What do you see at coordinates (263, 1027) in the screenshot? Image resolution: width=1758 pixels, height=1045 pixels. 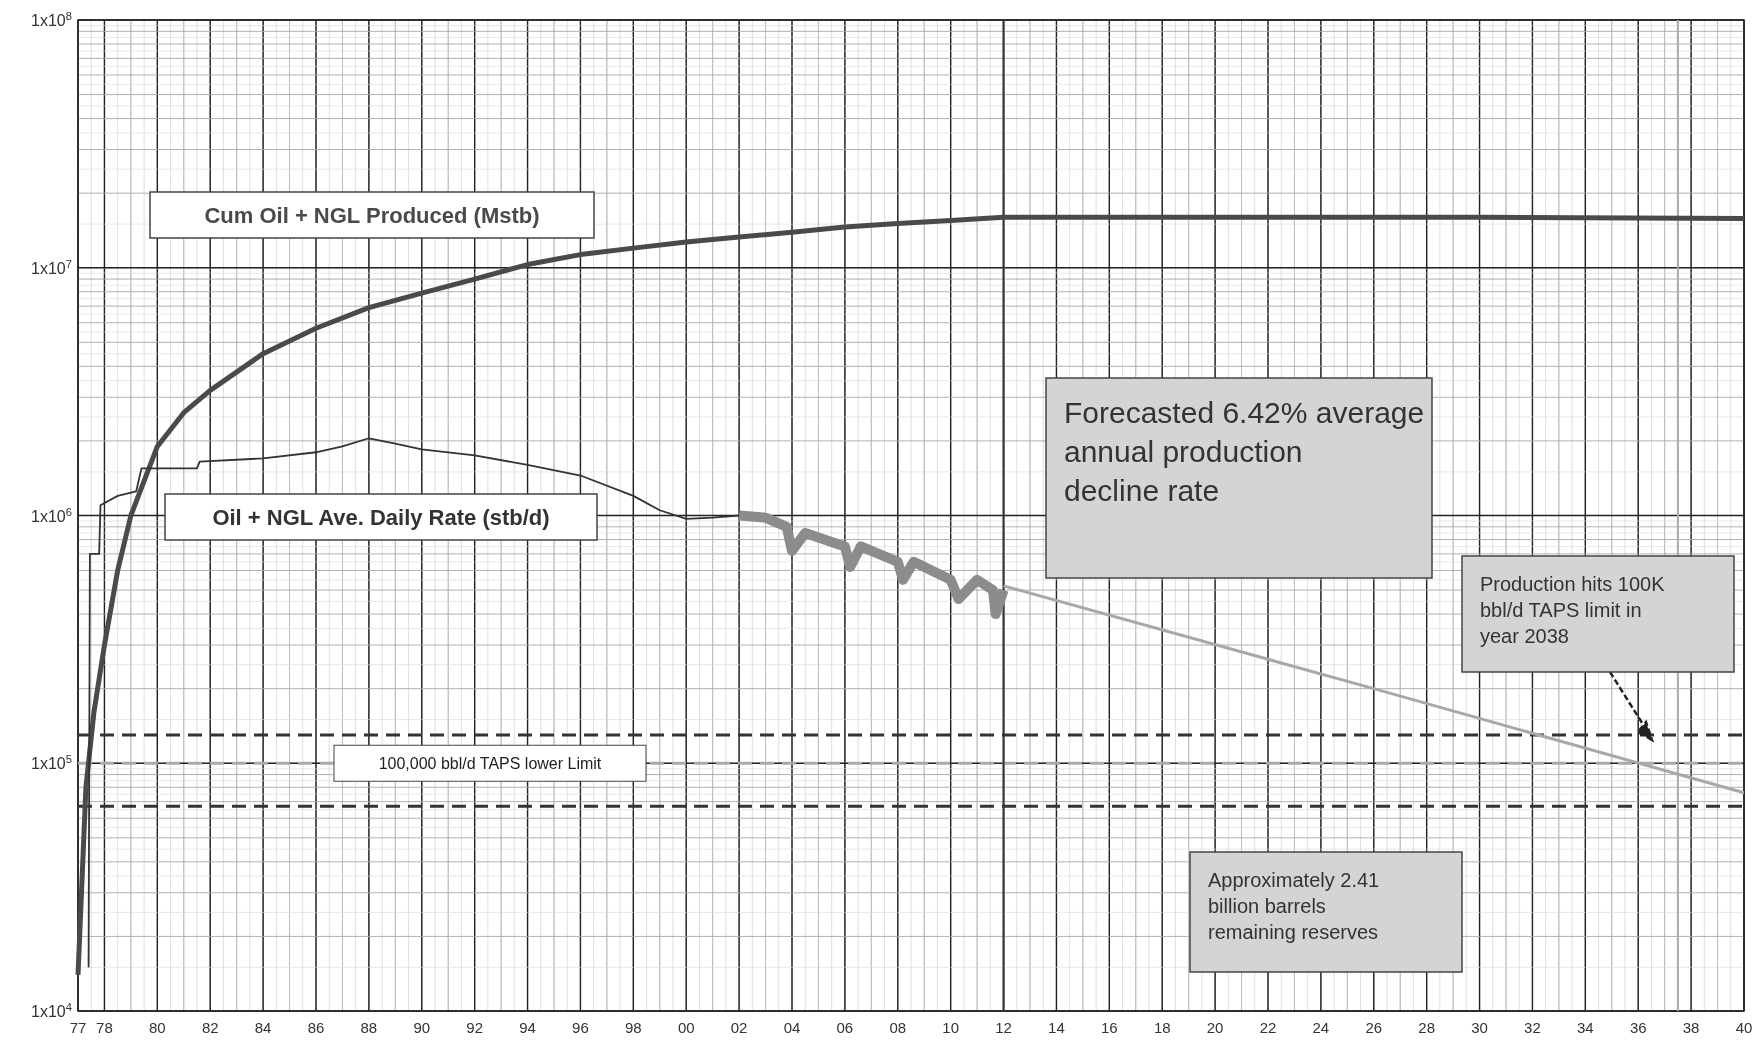 I see `x-tick-label: 84` at bounding box center [263, 1027].